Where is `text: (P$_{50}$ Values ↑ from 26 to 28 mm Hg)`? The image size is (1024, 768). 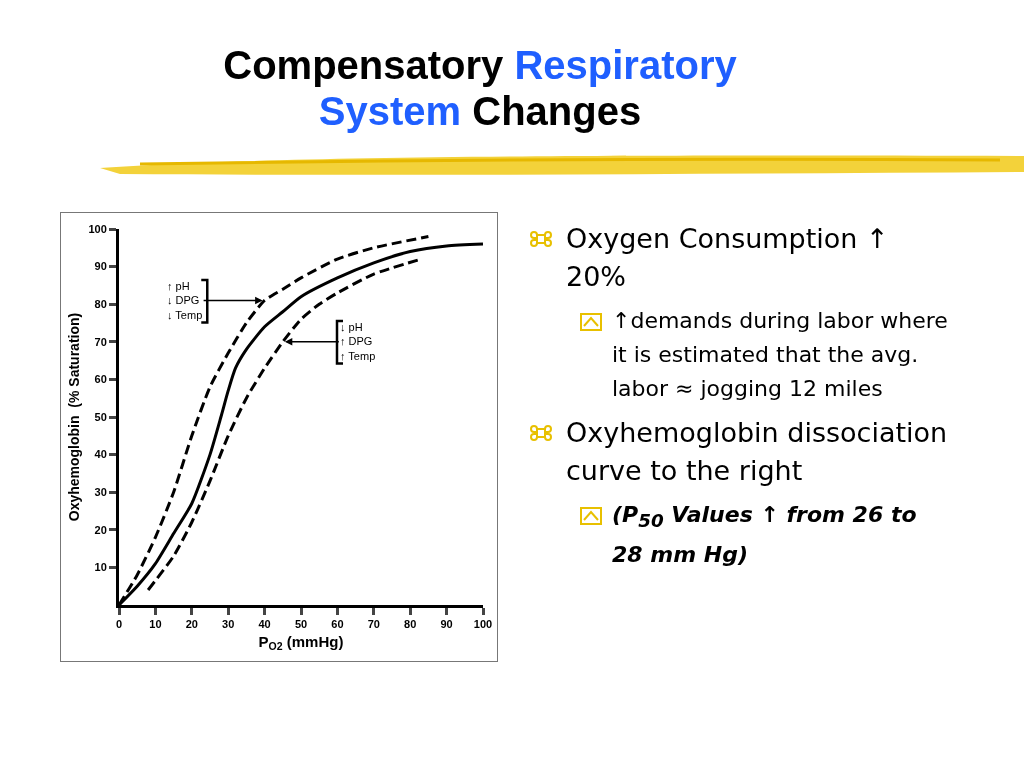
text: (P$_{50}$ Values ↑ from 26 to 28 mm Hg) is located at coordinates (764, 535).